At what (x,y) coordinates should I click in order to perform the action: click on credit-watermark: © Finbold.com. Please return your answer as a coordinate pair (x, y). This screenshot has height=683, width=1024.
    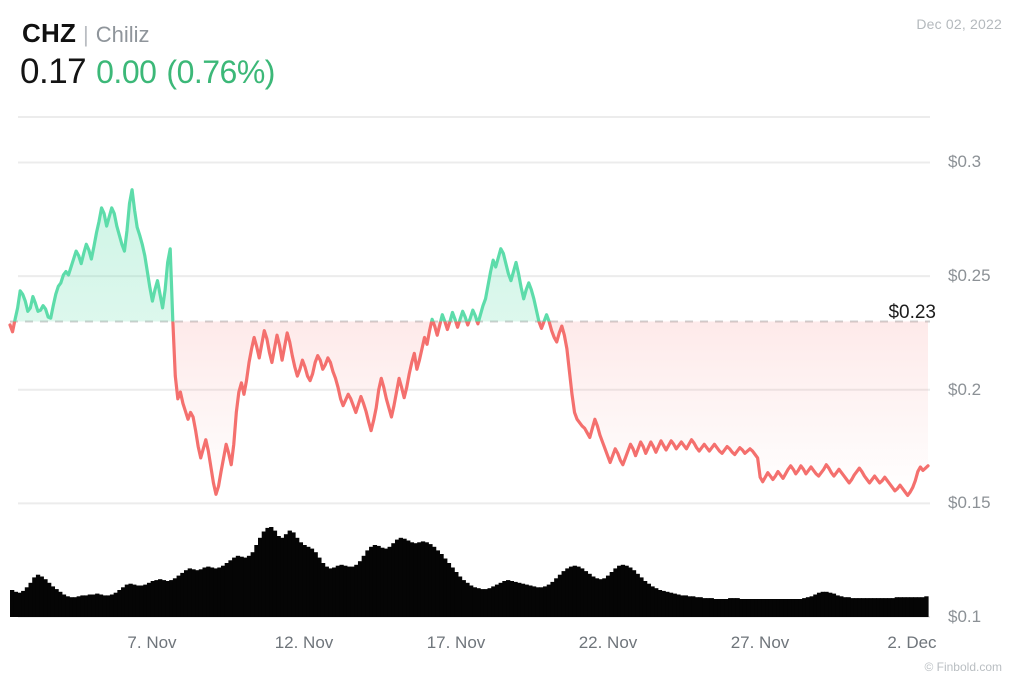
    Looking at the image, I should click on (963, 667).